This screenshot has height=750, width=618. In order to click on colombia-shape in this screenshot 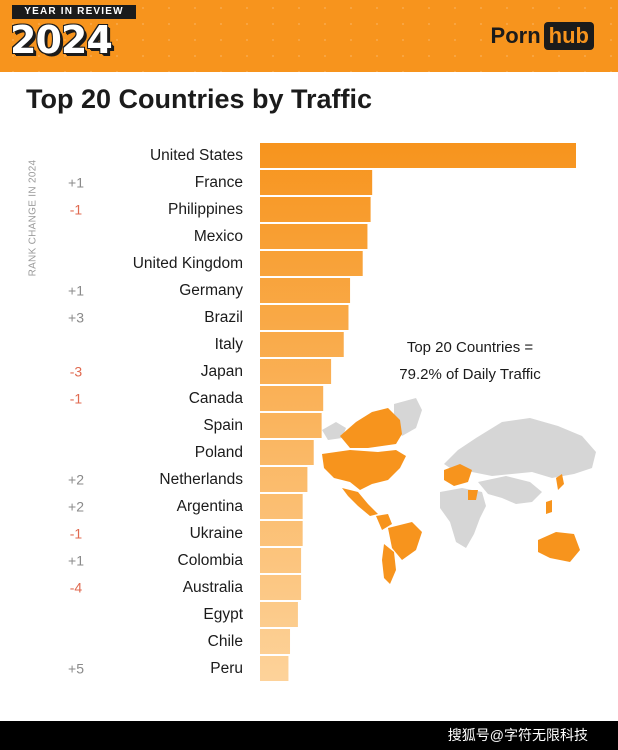, I will do `click(384, 522)`.